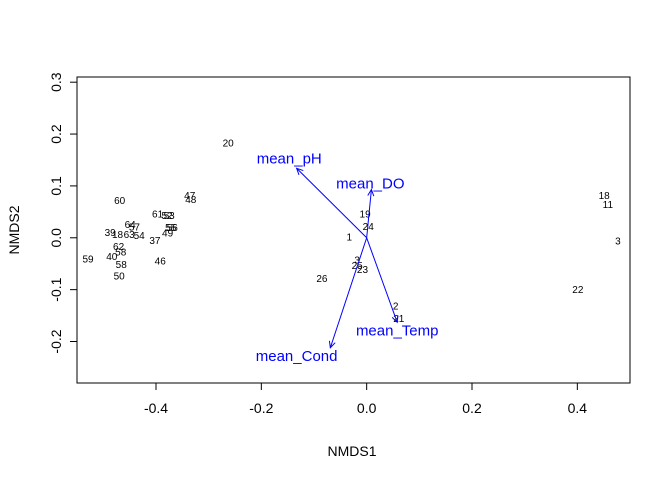  Describe the element at coordinates (14, 229) in the screenshot. I see `y-axis-title: NMDS2` at that location.